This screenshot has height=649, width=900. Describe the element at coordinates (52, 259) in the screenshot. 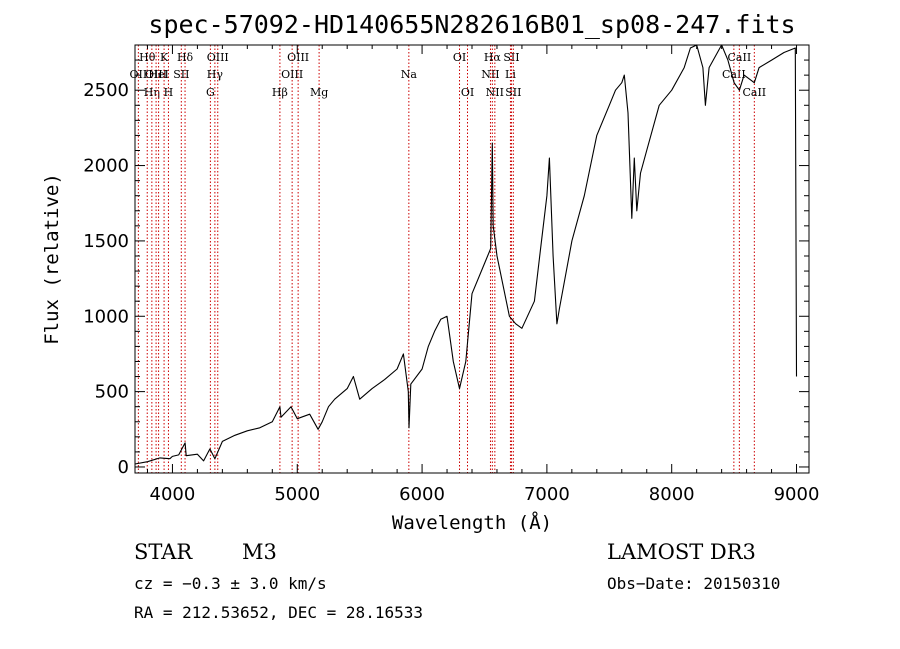

I see `y-axis-label: Flux (relative)` at that location.